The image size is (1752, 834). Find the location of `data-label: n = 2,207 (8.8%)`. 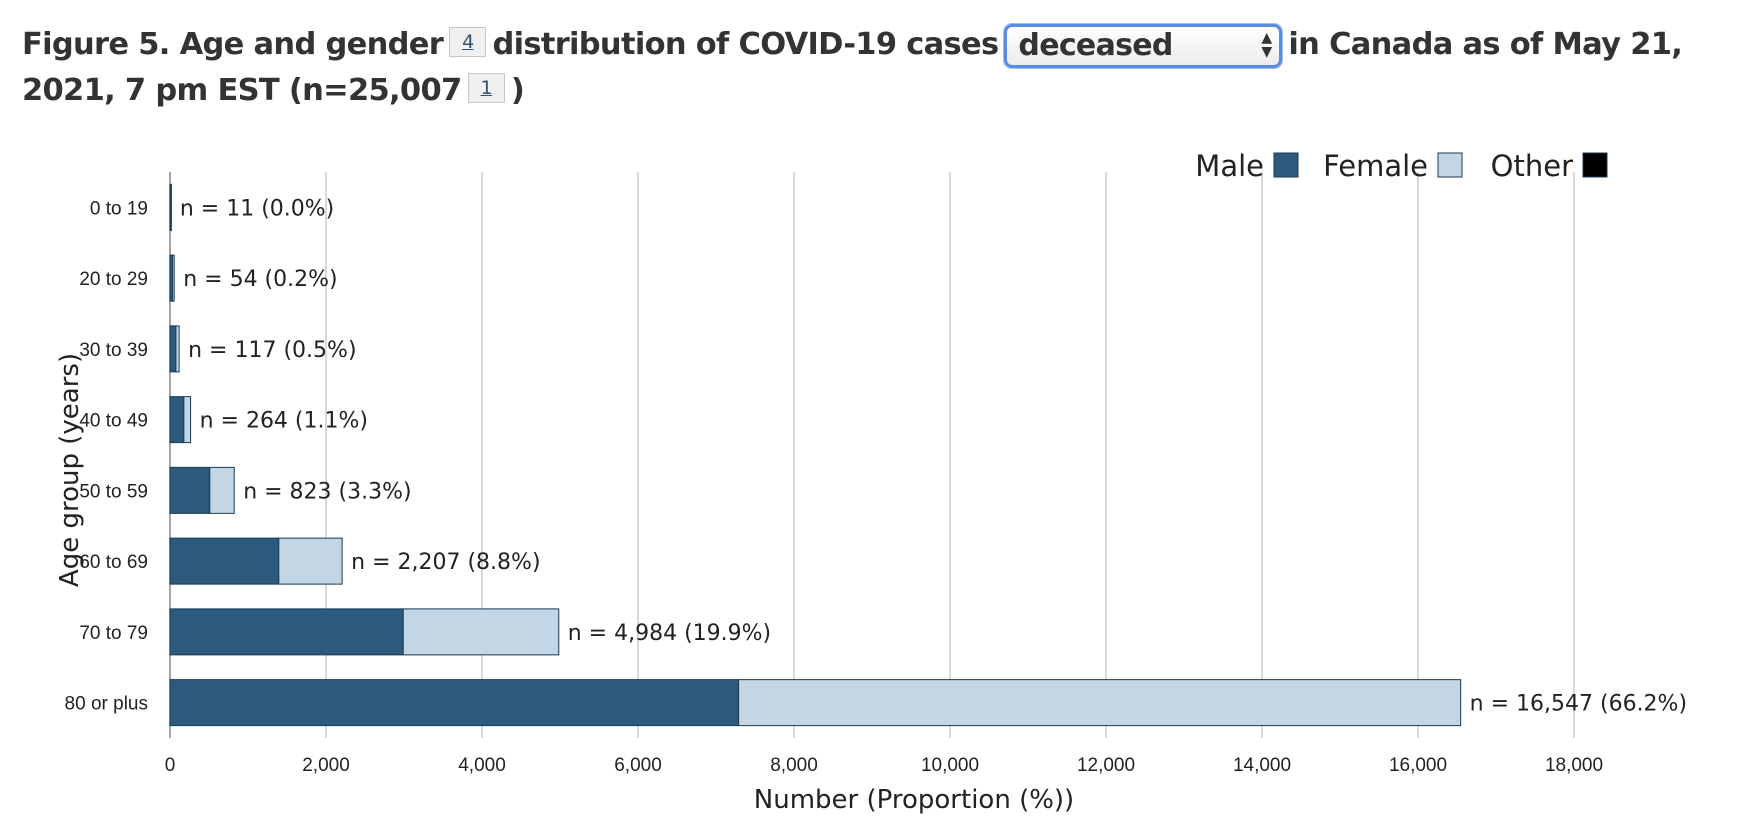

data-label: n = 2,207 (8.8%) is located at coordinates (445, 562).